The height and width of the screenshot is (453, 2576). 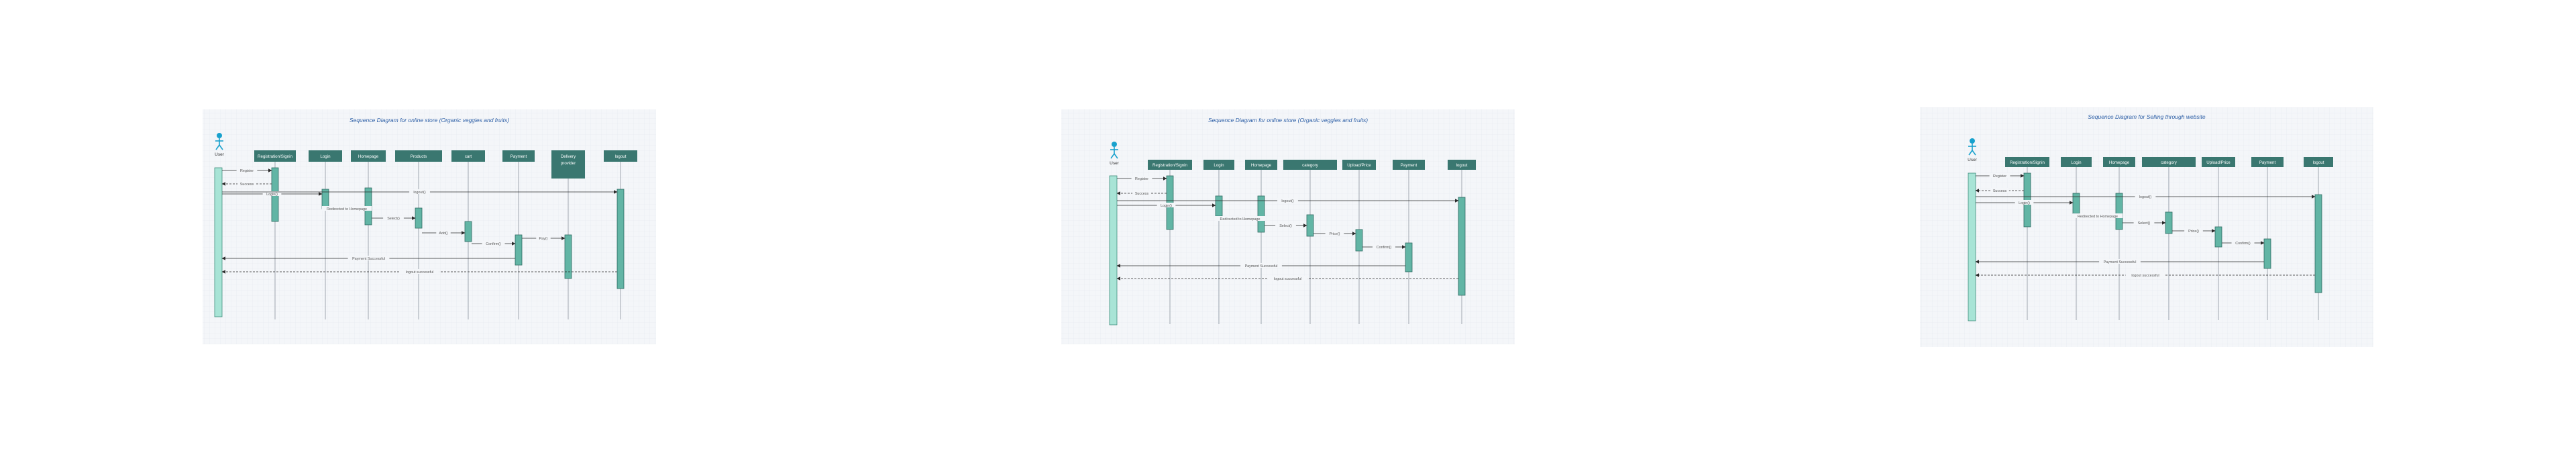 I want to click on message-label: Price(), so click(x=2193, y=232).